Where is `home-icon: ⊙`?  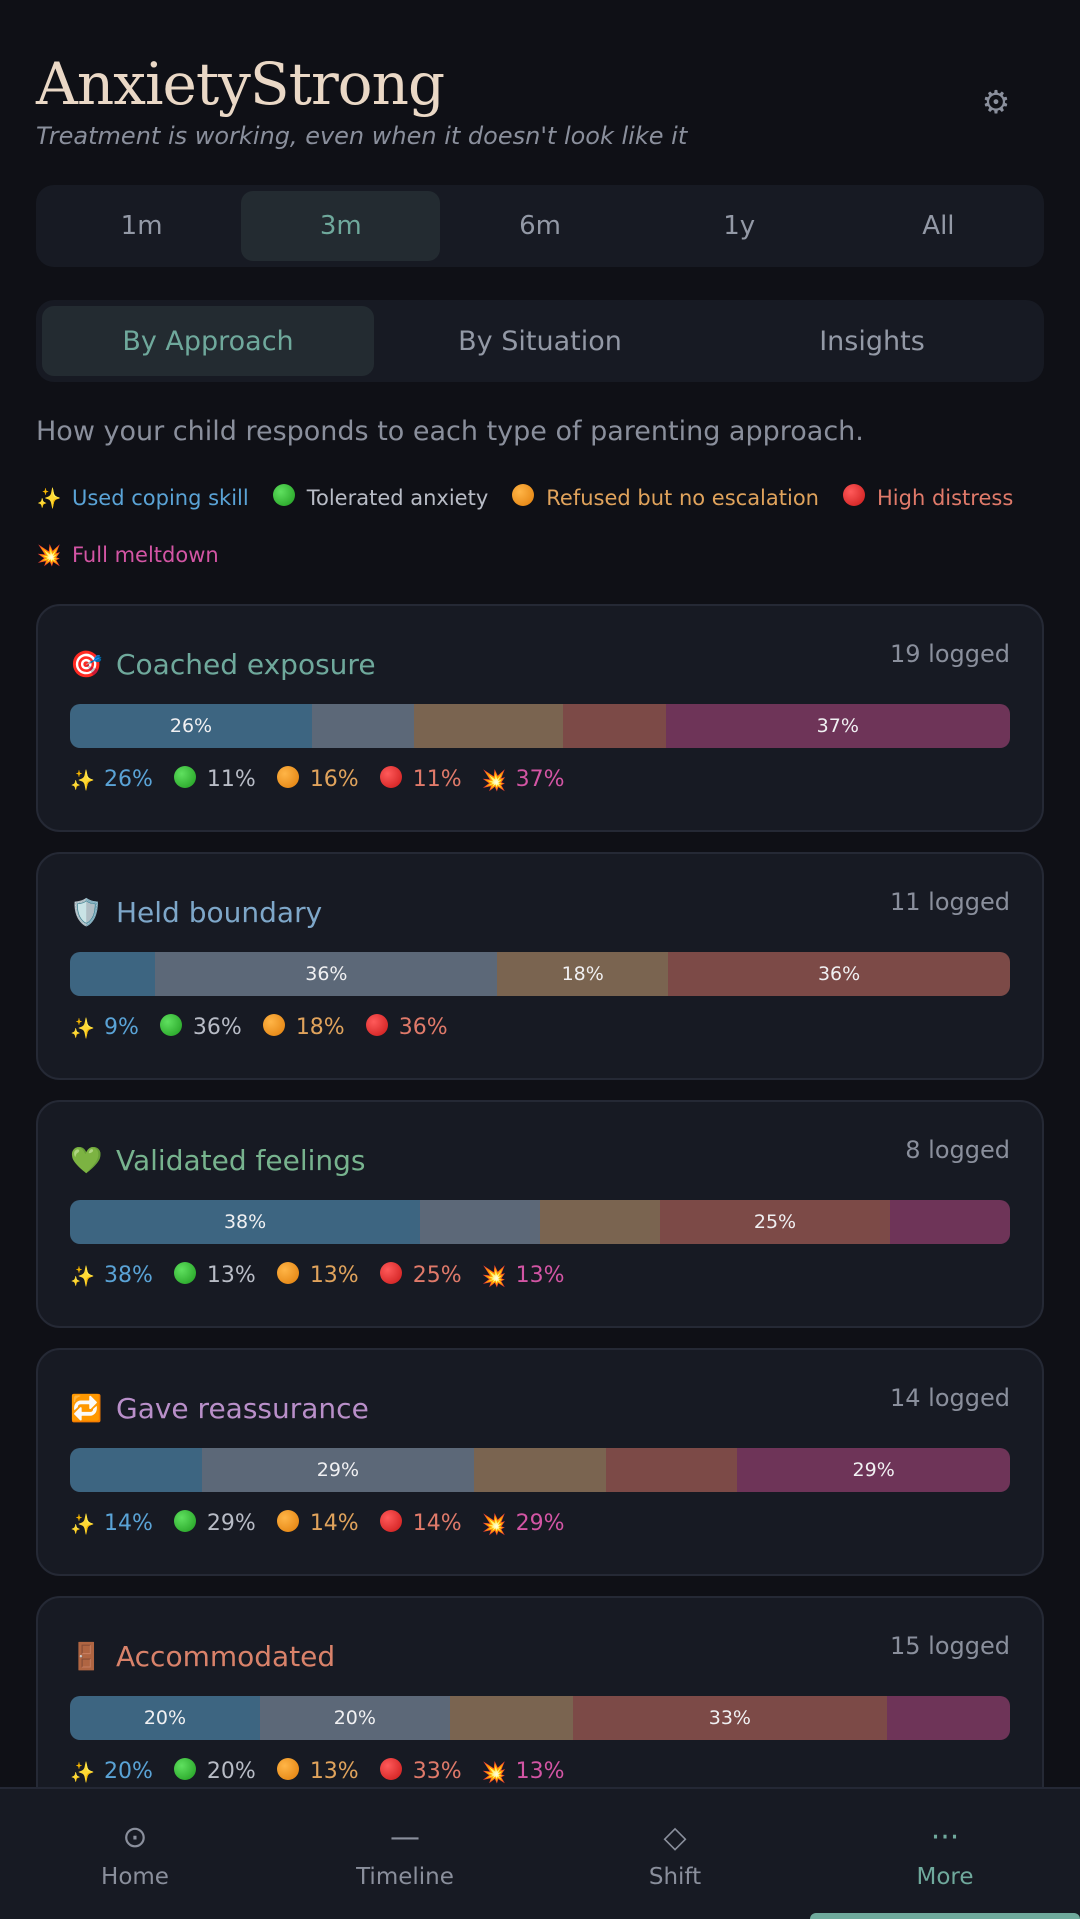
home-icon: ⊙ is located at coordinates (135, 1837).